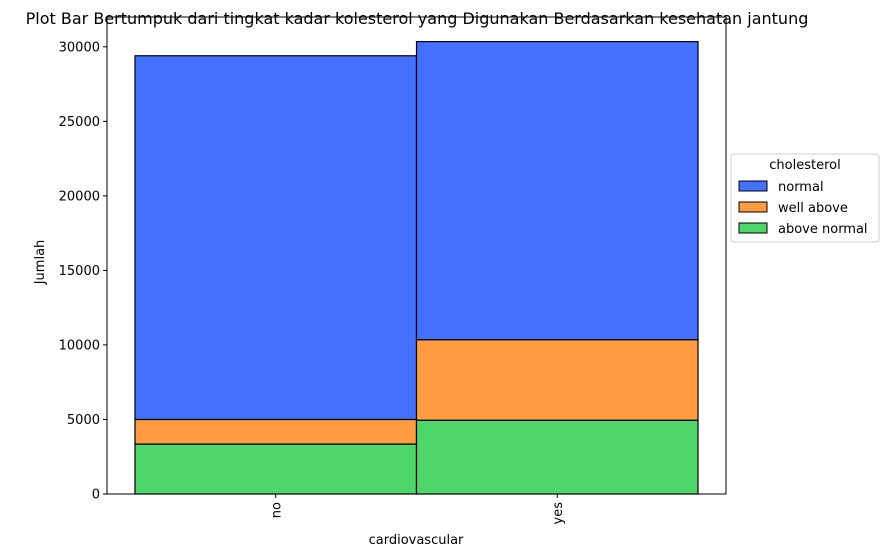 The image size is (889, 557). Describe the element at coordinates (823, 229) in the screenshot. I see `legend-label-above-normal: above normal` at that location.